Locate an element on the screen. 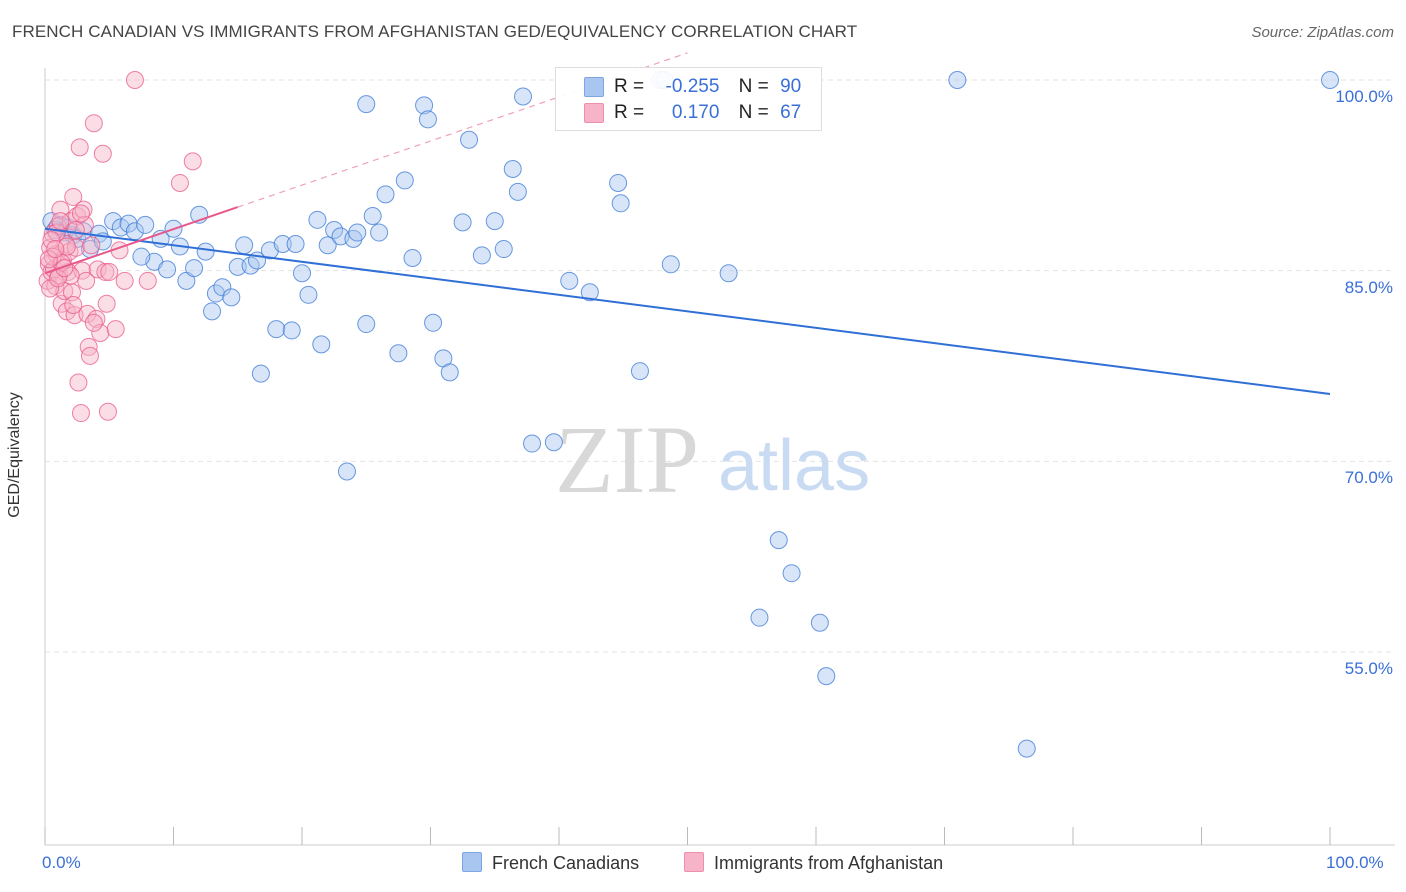 The width and height of the screenshot is (1406, 892). legend-r-value: -0.255 is located at coordinates (692, 86).